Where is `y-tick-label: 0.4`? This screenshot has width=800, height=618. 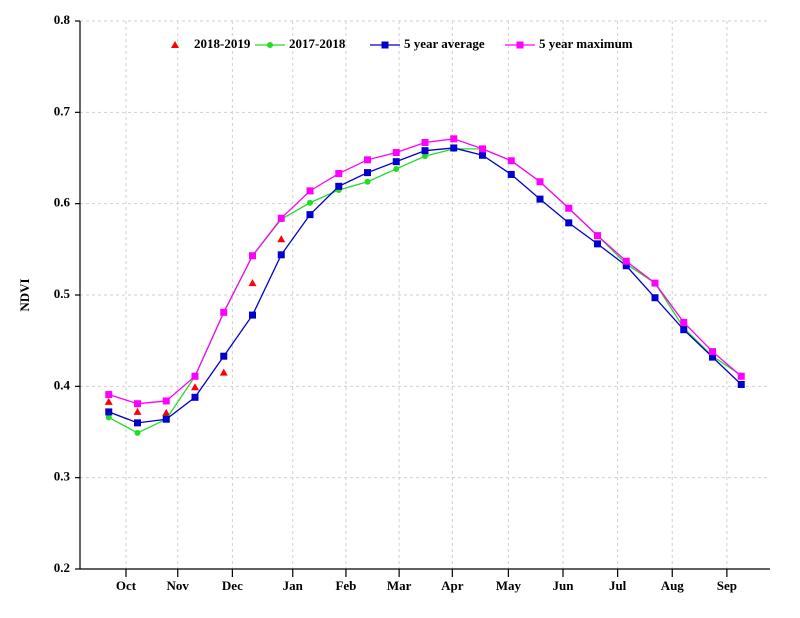 y-tick-label: 0.4 is located at coordinates (62, 384).